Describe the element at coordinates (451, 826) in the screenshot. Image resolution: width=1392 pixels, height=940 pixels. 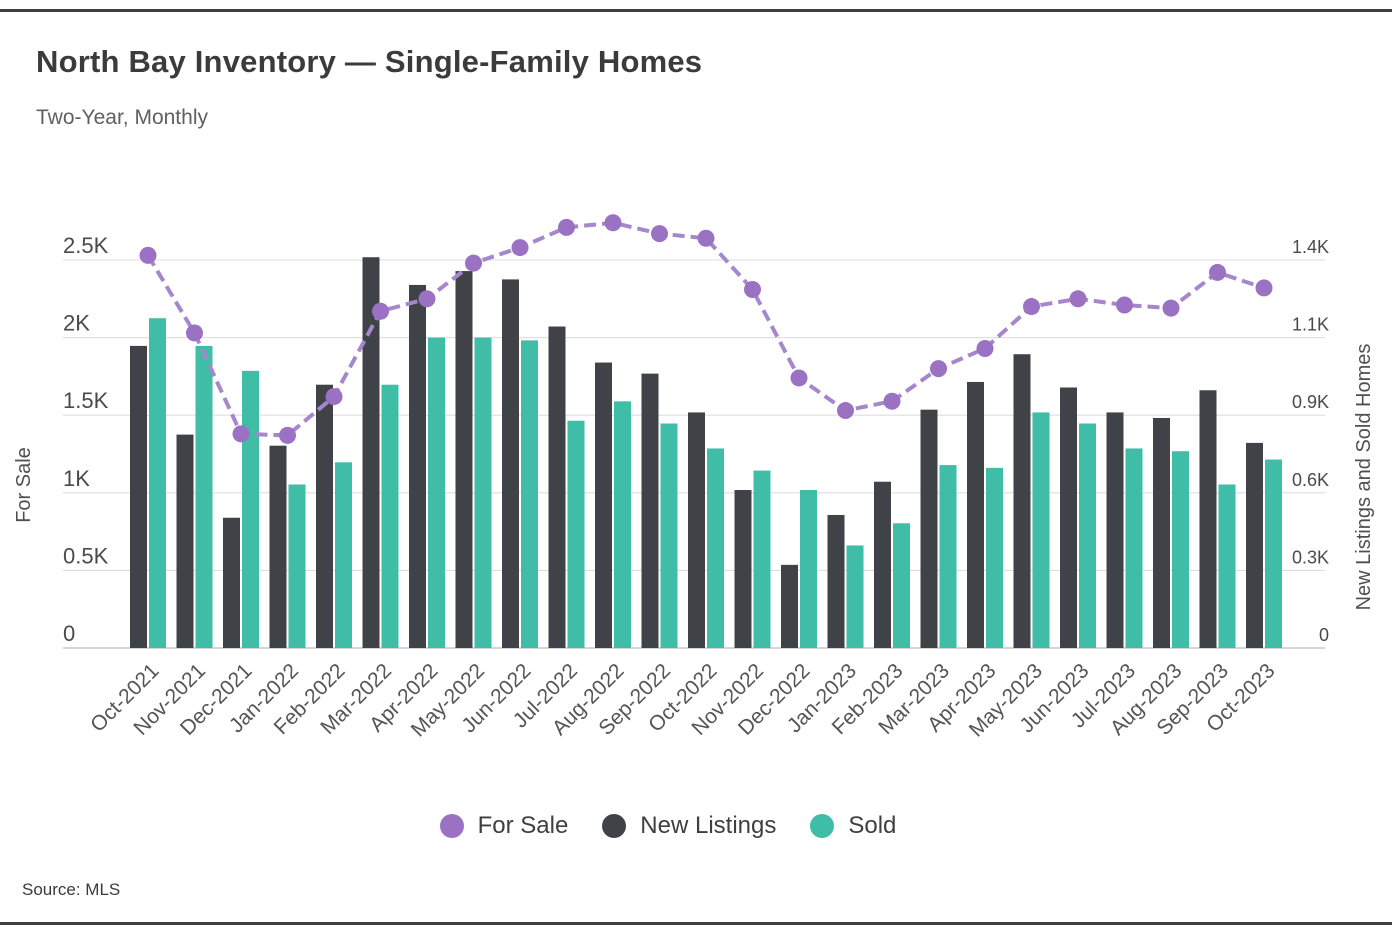
I see `for-sale-legend-dot-icon` at that location.